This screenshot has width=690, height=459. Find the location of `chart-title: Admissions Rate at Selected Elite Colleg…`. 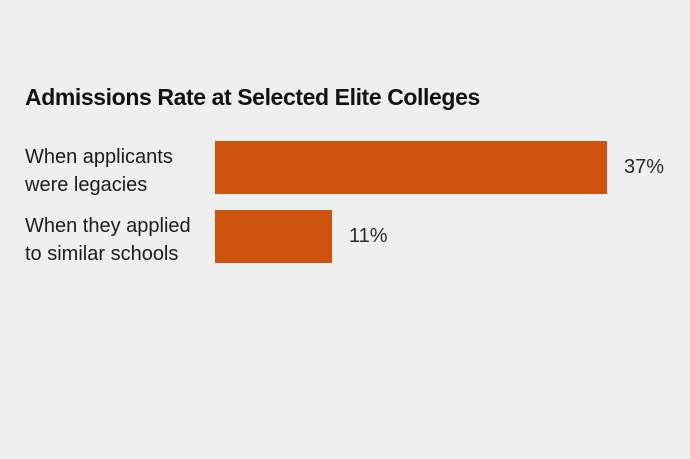

chart-title: Admissions Rate at Selected Elite Colleg… is located at coordinates (252, 97).